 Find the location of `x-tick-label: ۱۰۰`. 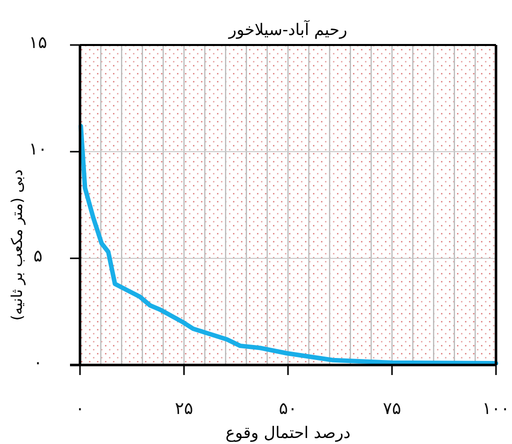

x-tick-label: ۱۰۰ is located at coordinates (496, 409).